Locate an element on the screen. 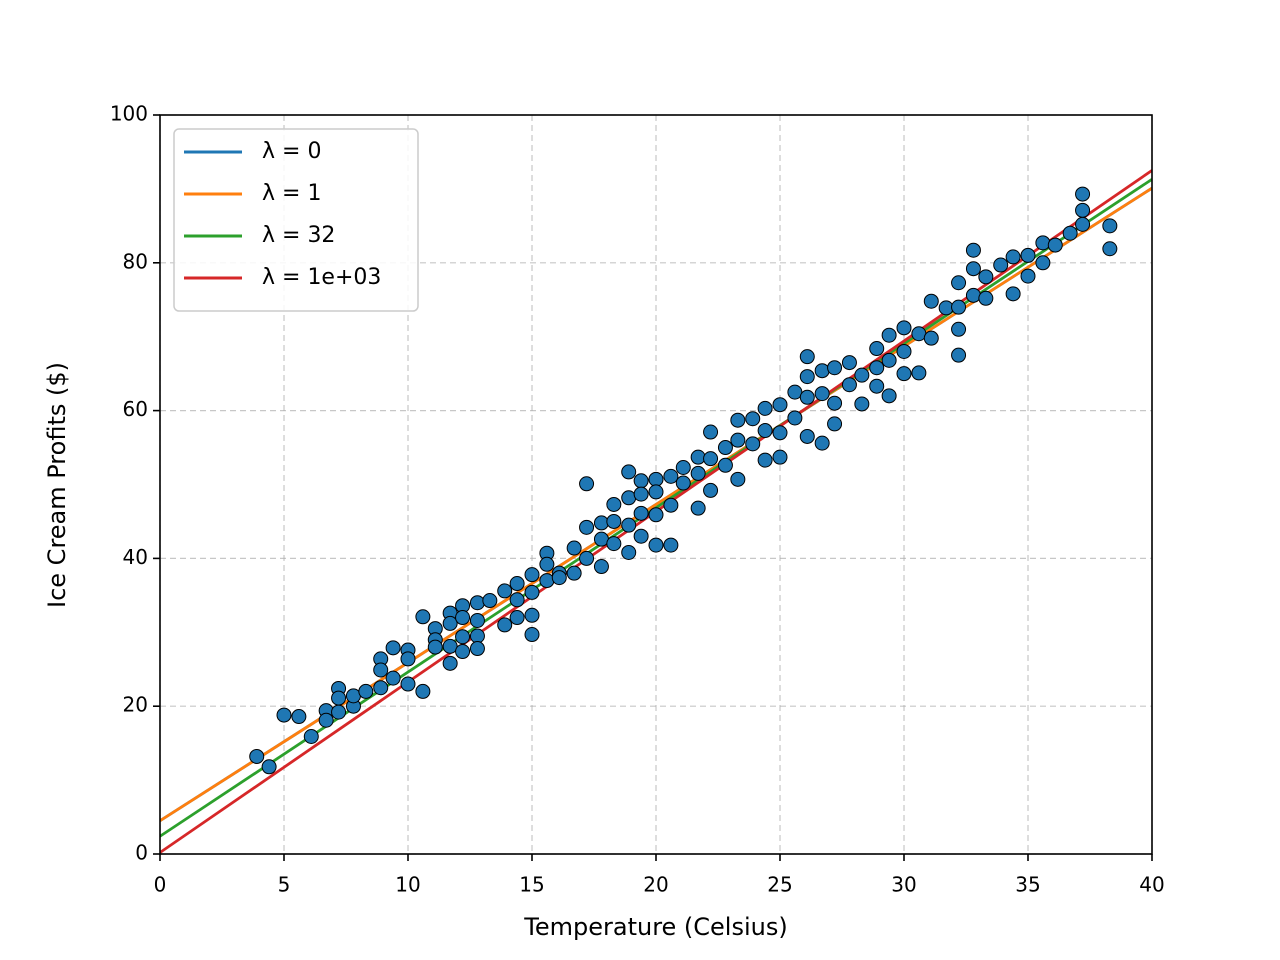 The width and height of the screenshot is (1280, 960). x-tick-label: 35 is located at coordinates (1027, 885).